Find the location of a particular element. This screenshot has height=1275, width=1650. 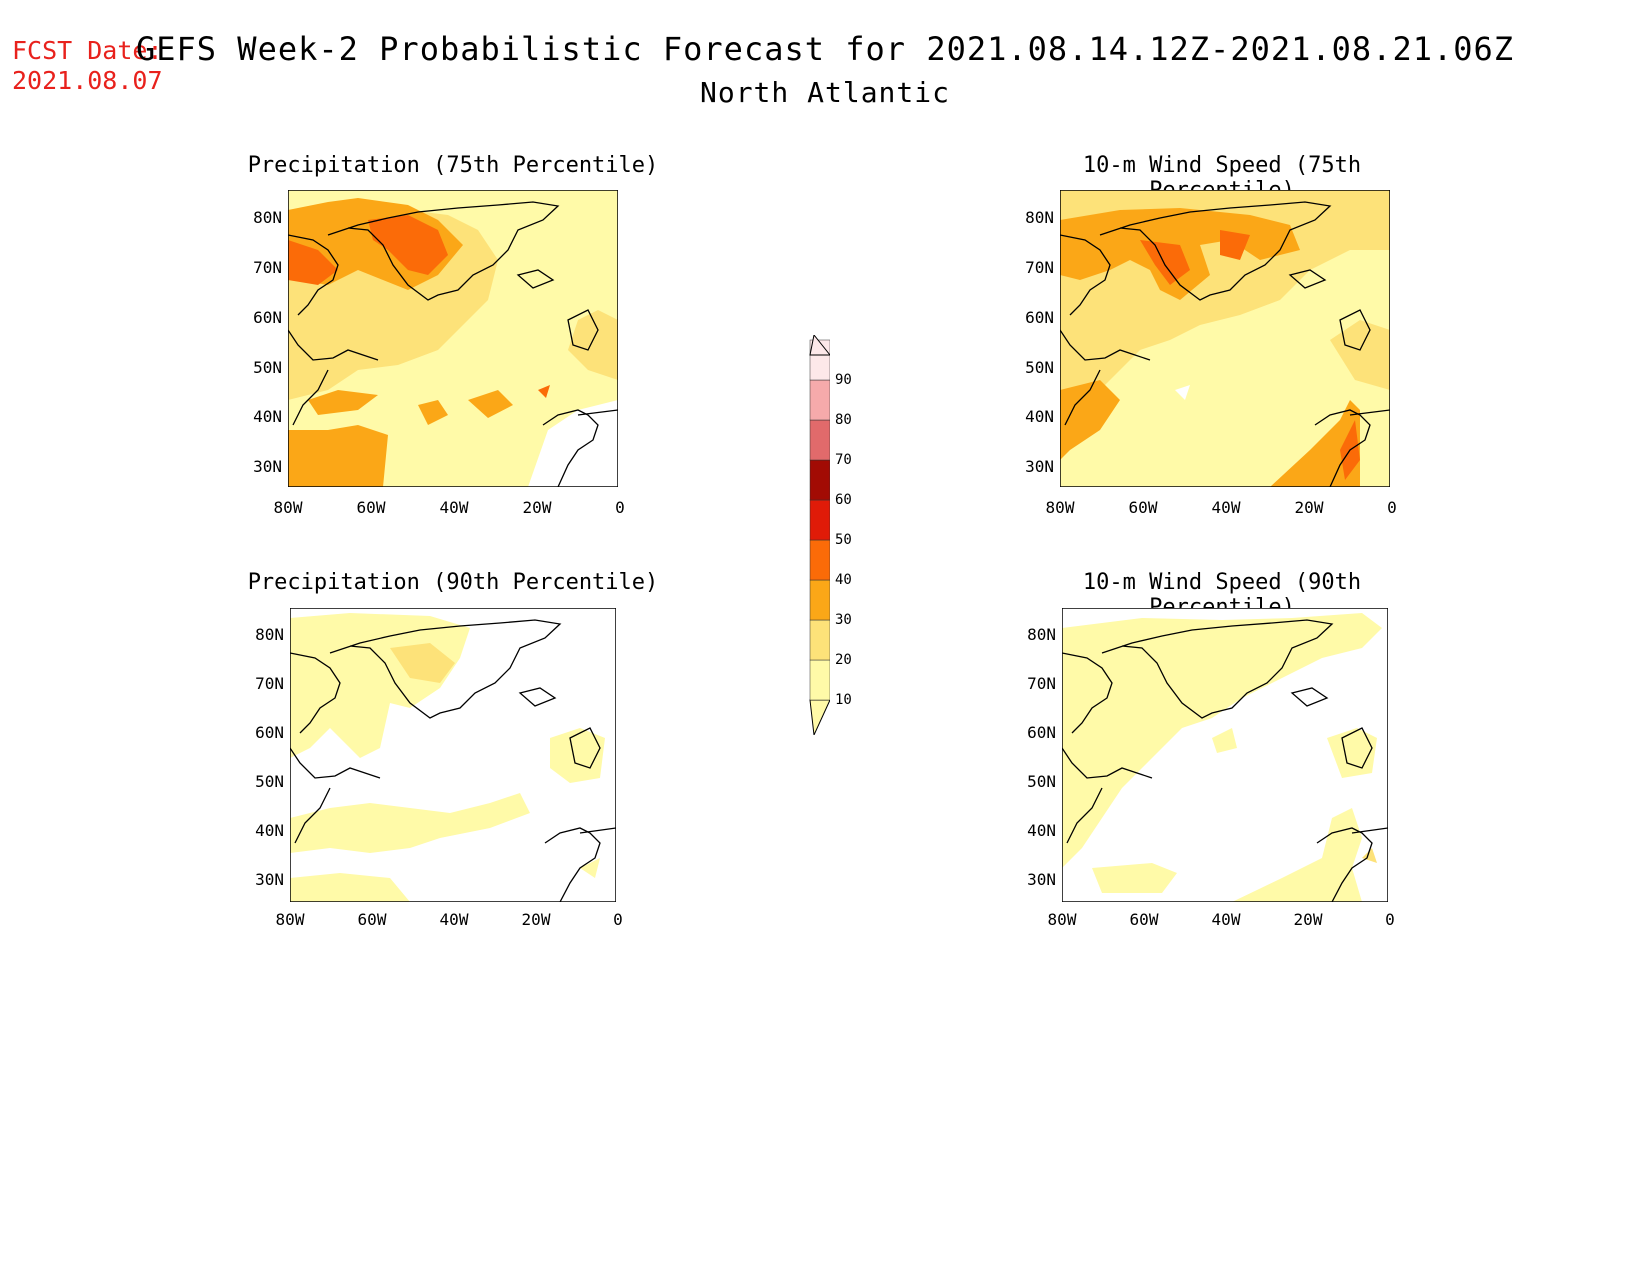

colorbar-label: 20 is located at coordinates (843, 660).